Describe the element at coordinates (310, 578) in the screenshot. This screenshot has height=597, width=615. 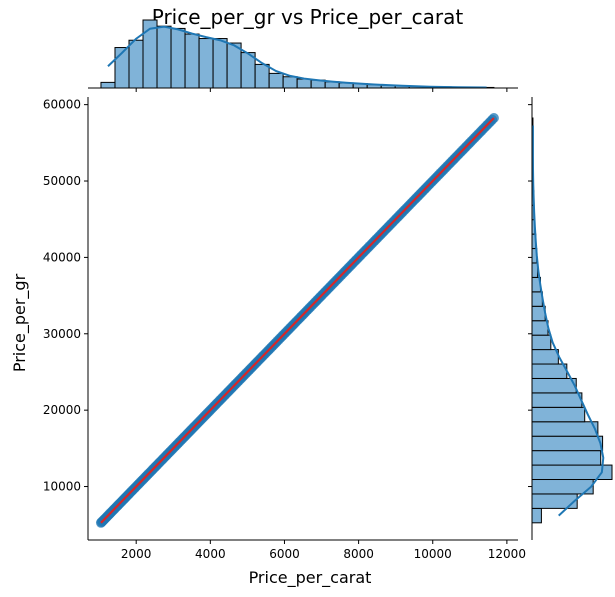
I see `x-axis-label: Price_per_carat` at that location.